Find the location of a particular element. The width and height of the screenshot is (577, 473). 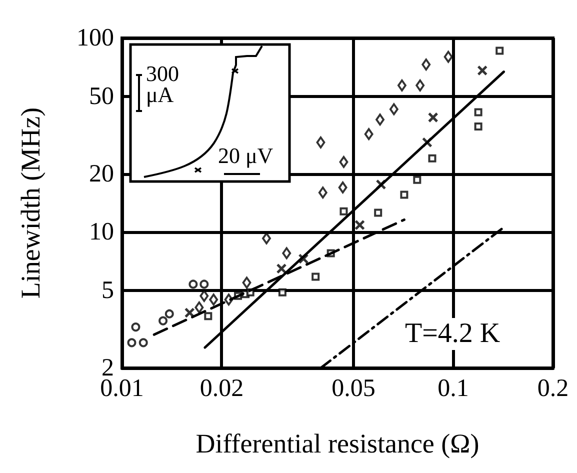

y-tick-label: 20 is located at coordinates (101, 174).